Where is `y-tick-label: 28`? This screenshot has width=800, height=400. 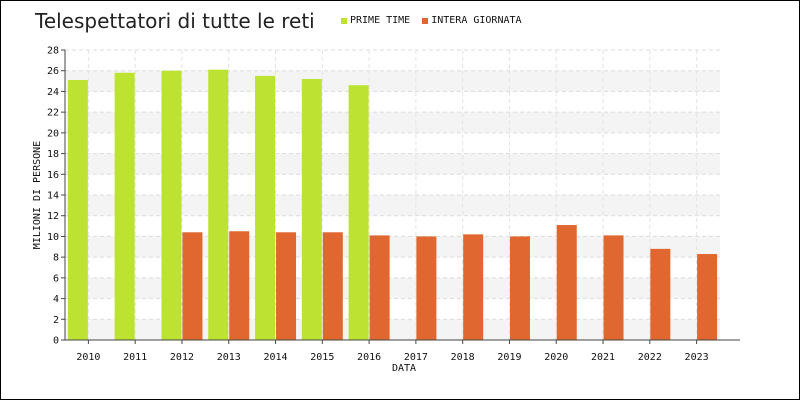 y-tick-label: 28 is located at coordinates (53, 51).